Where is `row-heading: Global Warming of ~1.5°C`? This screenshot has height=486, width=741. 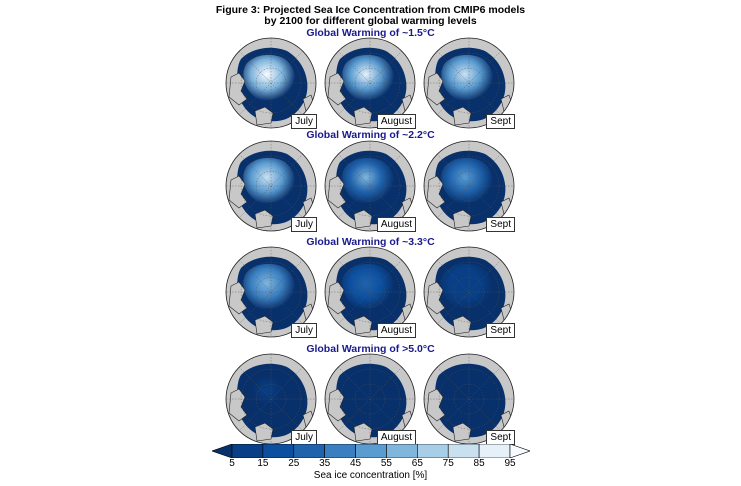 row-heading: Global Warming of ~1.5°C is located at coordinates (370, 33).